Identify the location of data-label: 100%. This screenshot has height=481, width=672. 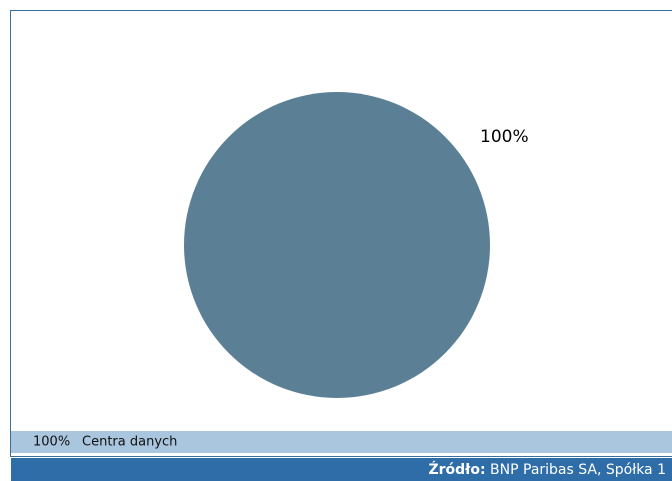
(504, 137).